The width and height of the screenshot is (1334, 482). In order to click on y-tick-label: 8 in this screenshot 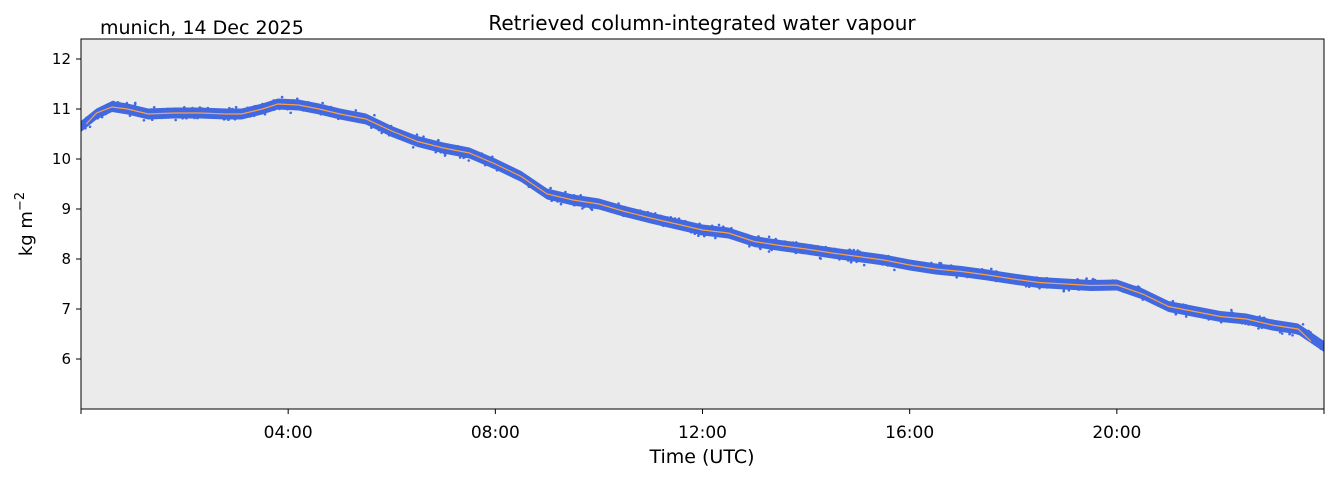, I will do `click(66, 259)`.